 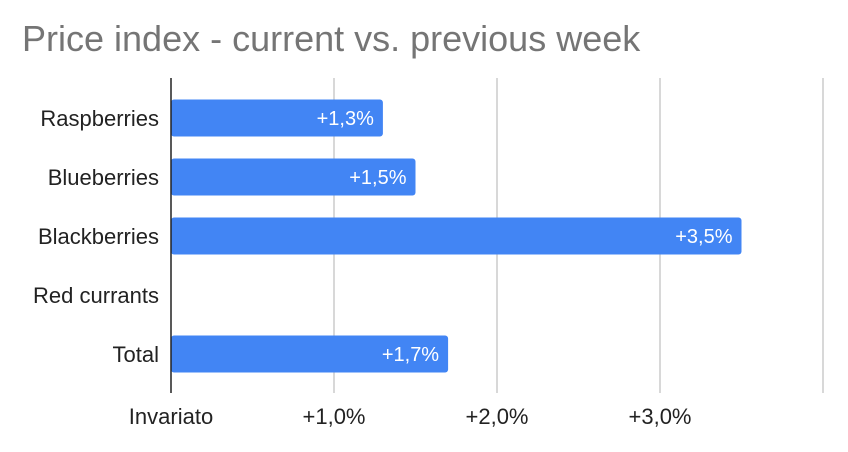 I want to click on data-label: +3,5%, so click(x=703, y=237).